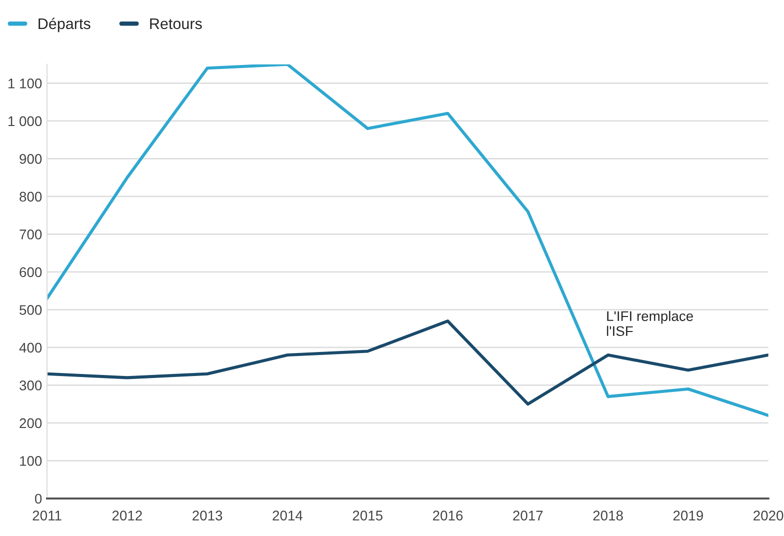 Image resolution: width=784 pixels, height=536 pixels. What do you see at coordinates (649, 323) in the screenshot?
I see `annotation: L'IFI remplace l'ISF` at bounding box center [649, 323].